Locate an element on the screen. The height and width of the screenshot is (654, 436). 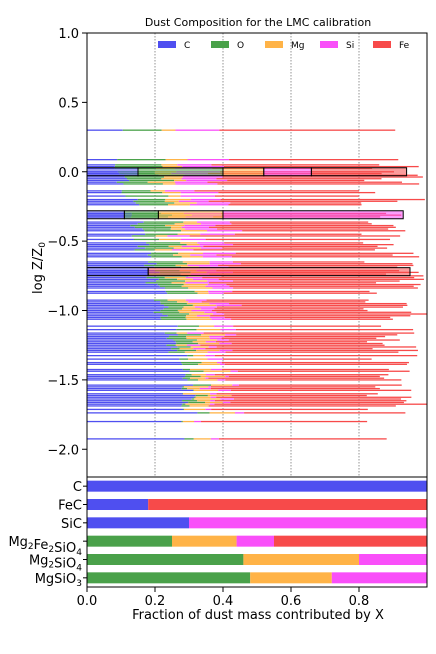
legend-swatch-Si is located at coordinates (329, 44).